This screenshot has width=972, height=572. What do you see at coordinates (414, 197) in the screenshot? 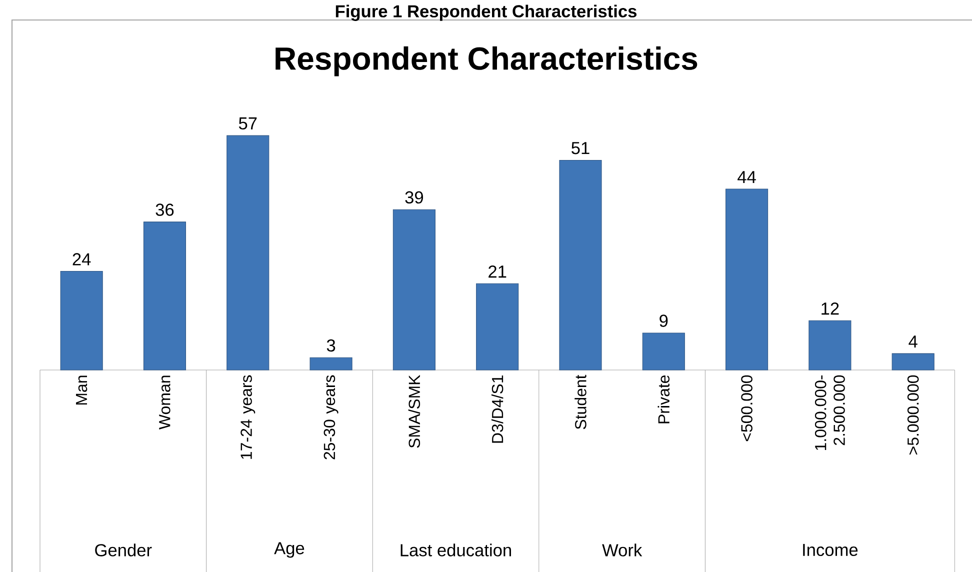
I see `data-label: 39` at bounding box center [414, 197].